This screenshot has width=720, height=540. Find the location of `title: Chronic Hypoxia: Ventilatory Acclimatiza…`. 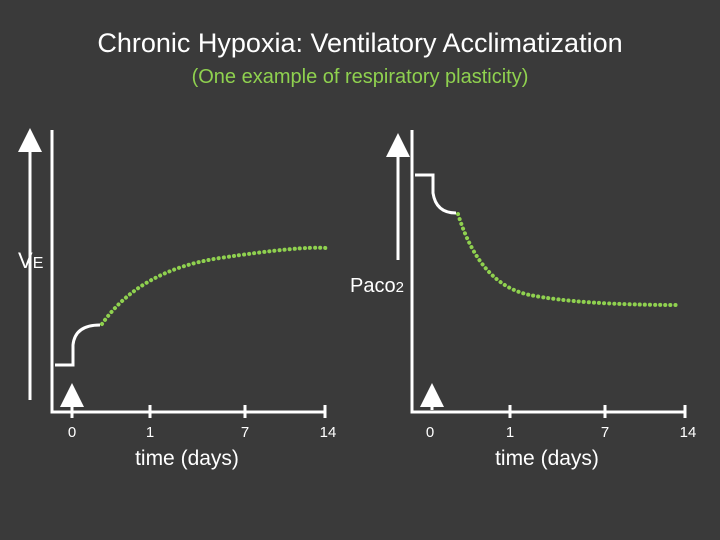

title: Chronic Hypoxia: Ventilatory Acclimatiza… is located at coordinates (359, 43).